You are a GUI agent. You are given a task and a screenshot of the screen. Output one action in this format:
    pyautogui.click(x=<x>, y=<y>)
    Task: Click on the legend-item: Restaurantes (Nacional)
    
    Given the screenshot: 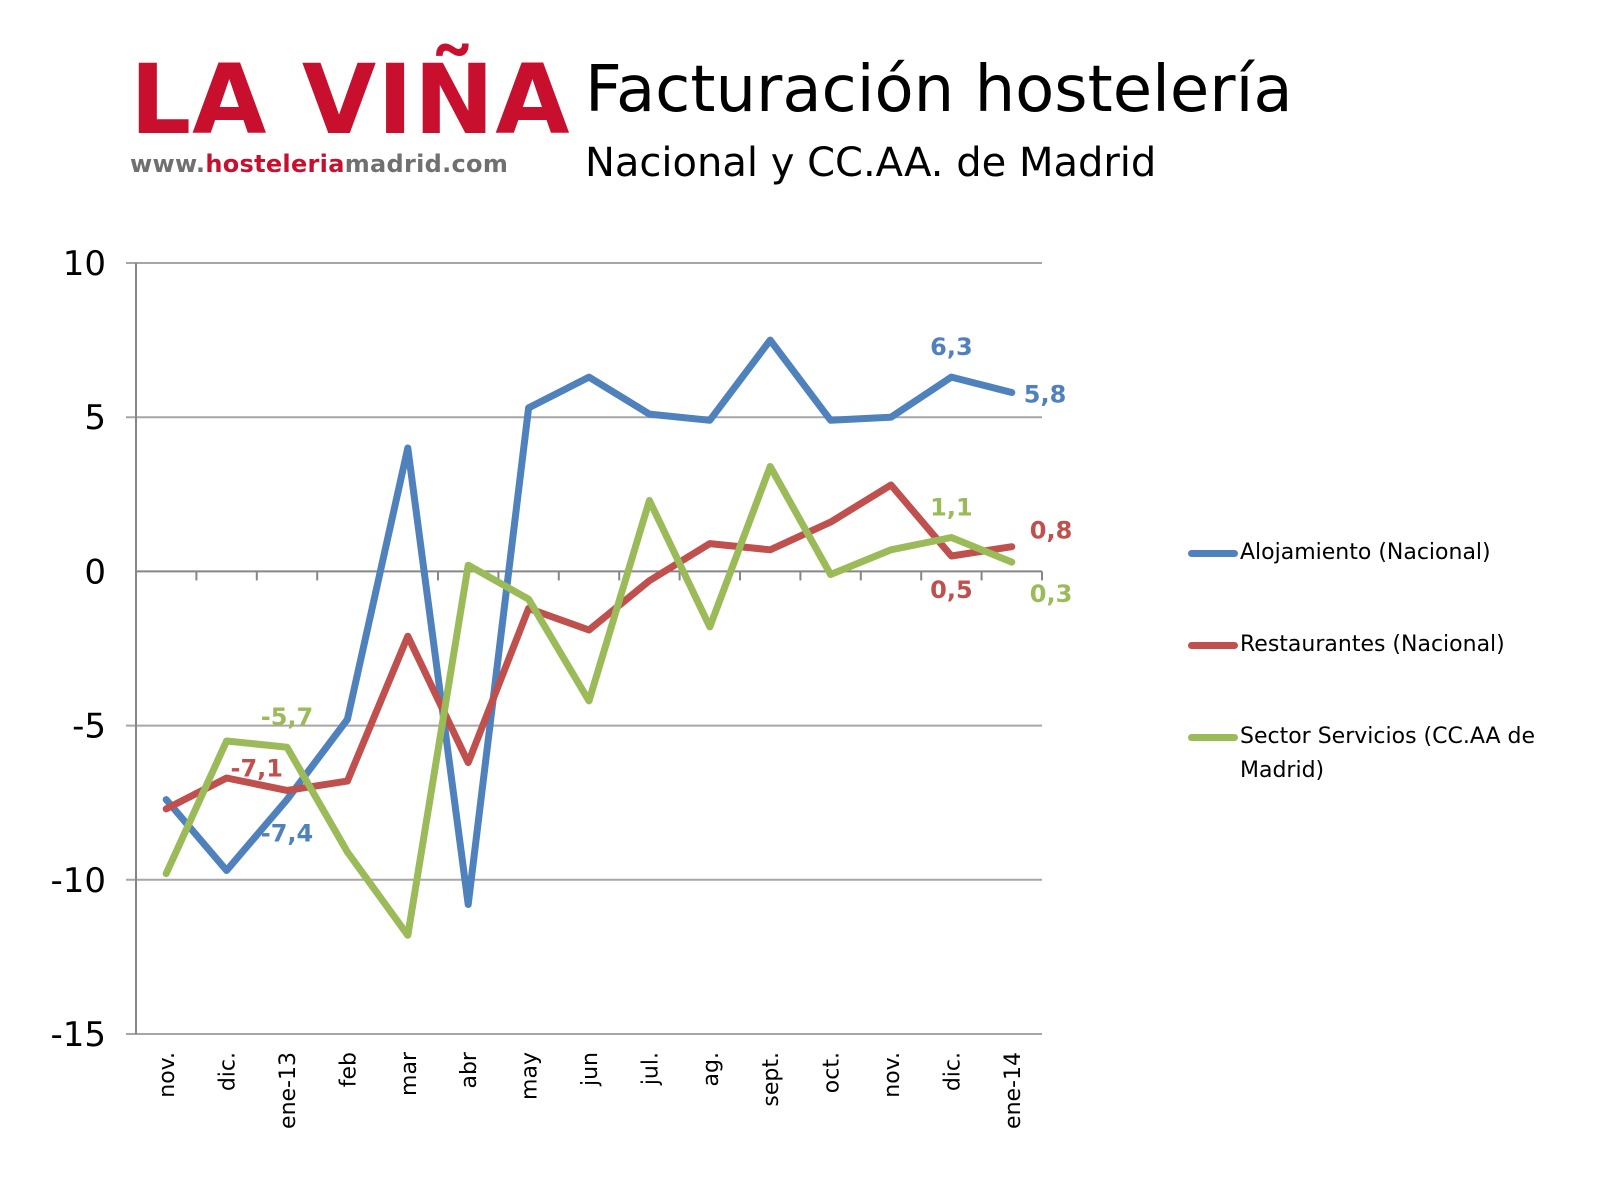 What is the action you would take?
    pyautogui.click(x=1388, y=645)
    